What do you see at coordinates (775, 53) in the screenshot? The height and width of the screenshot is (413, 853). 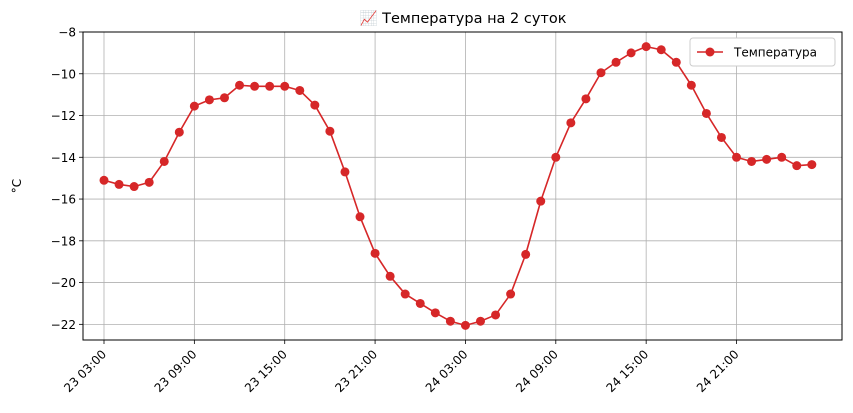 I see `legend-label: Температура` at bounding box center [775, 53].